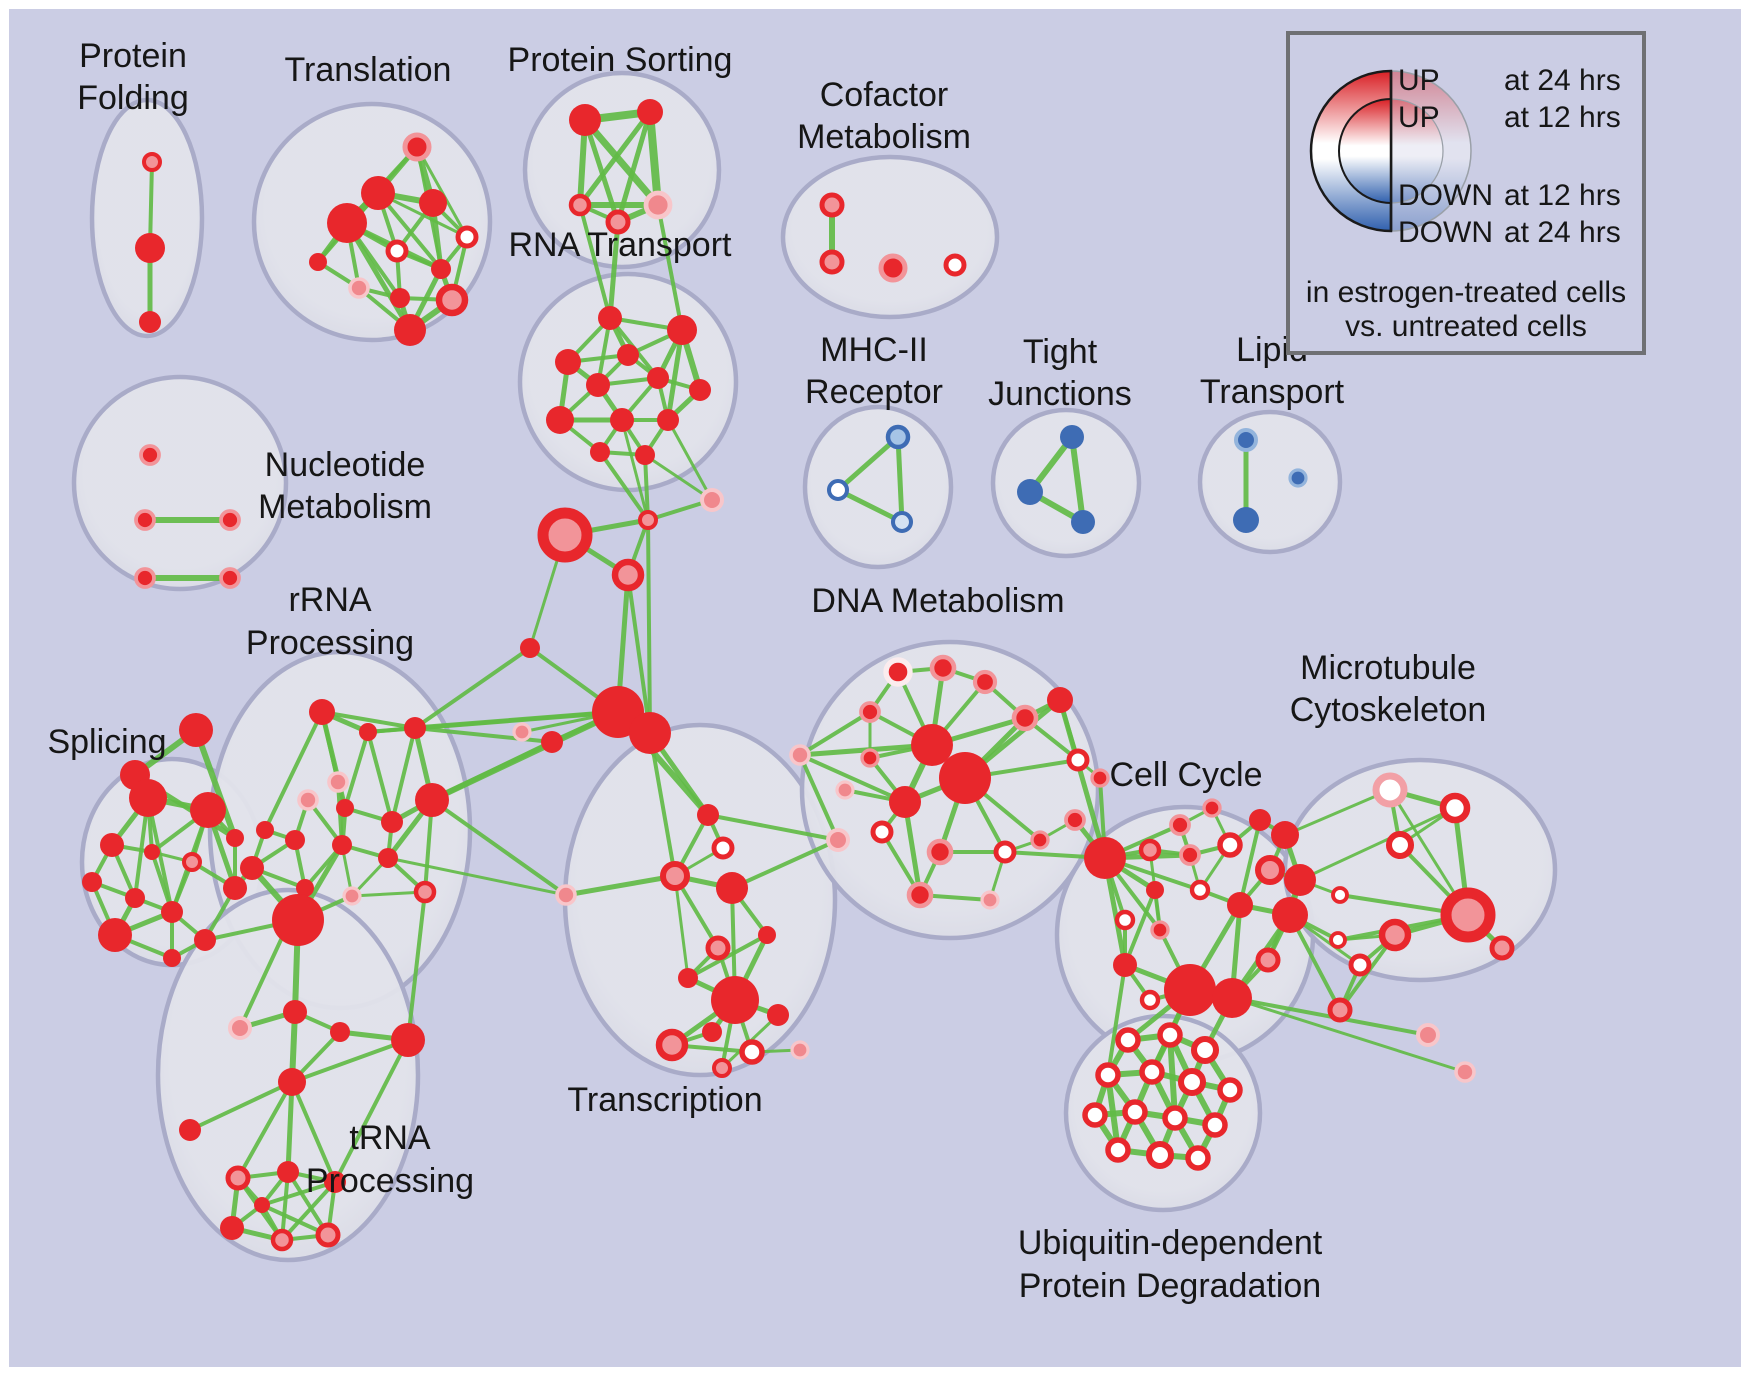  Describe the element at coordinates (767, 935) in the screenshot. I see `gene-node-x7` at that location.